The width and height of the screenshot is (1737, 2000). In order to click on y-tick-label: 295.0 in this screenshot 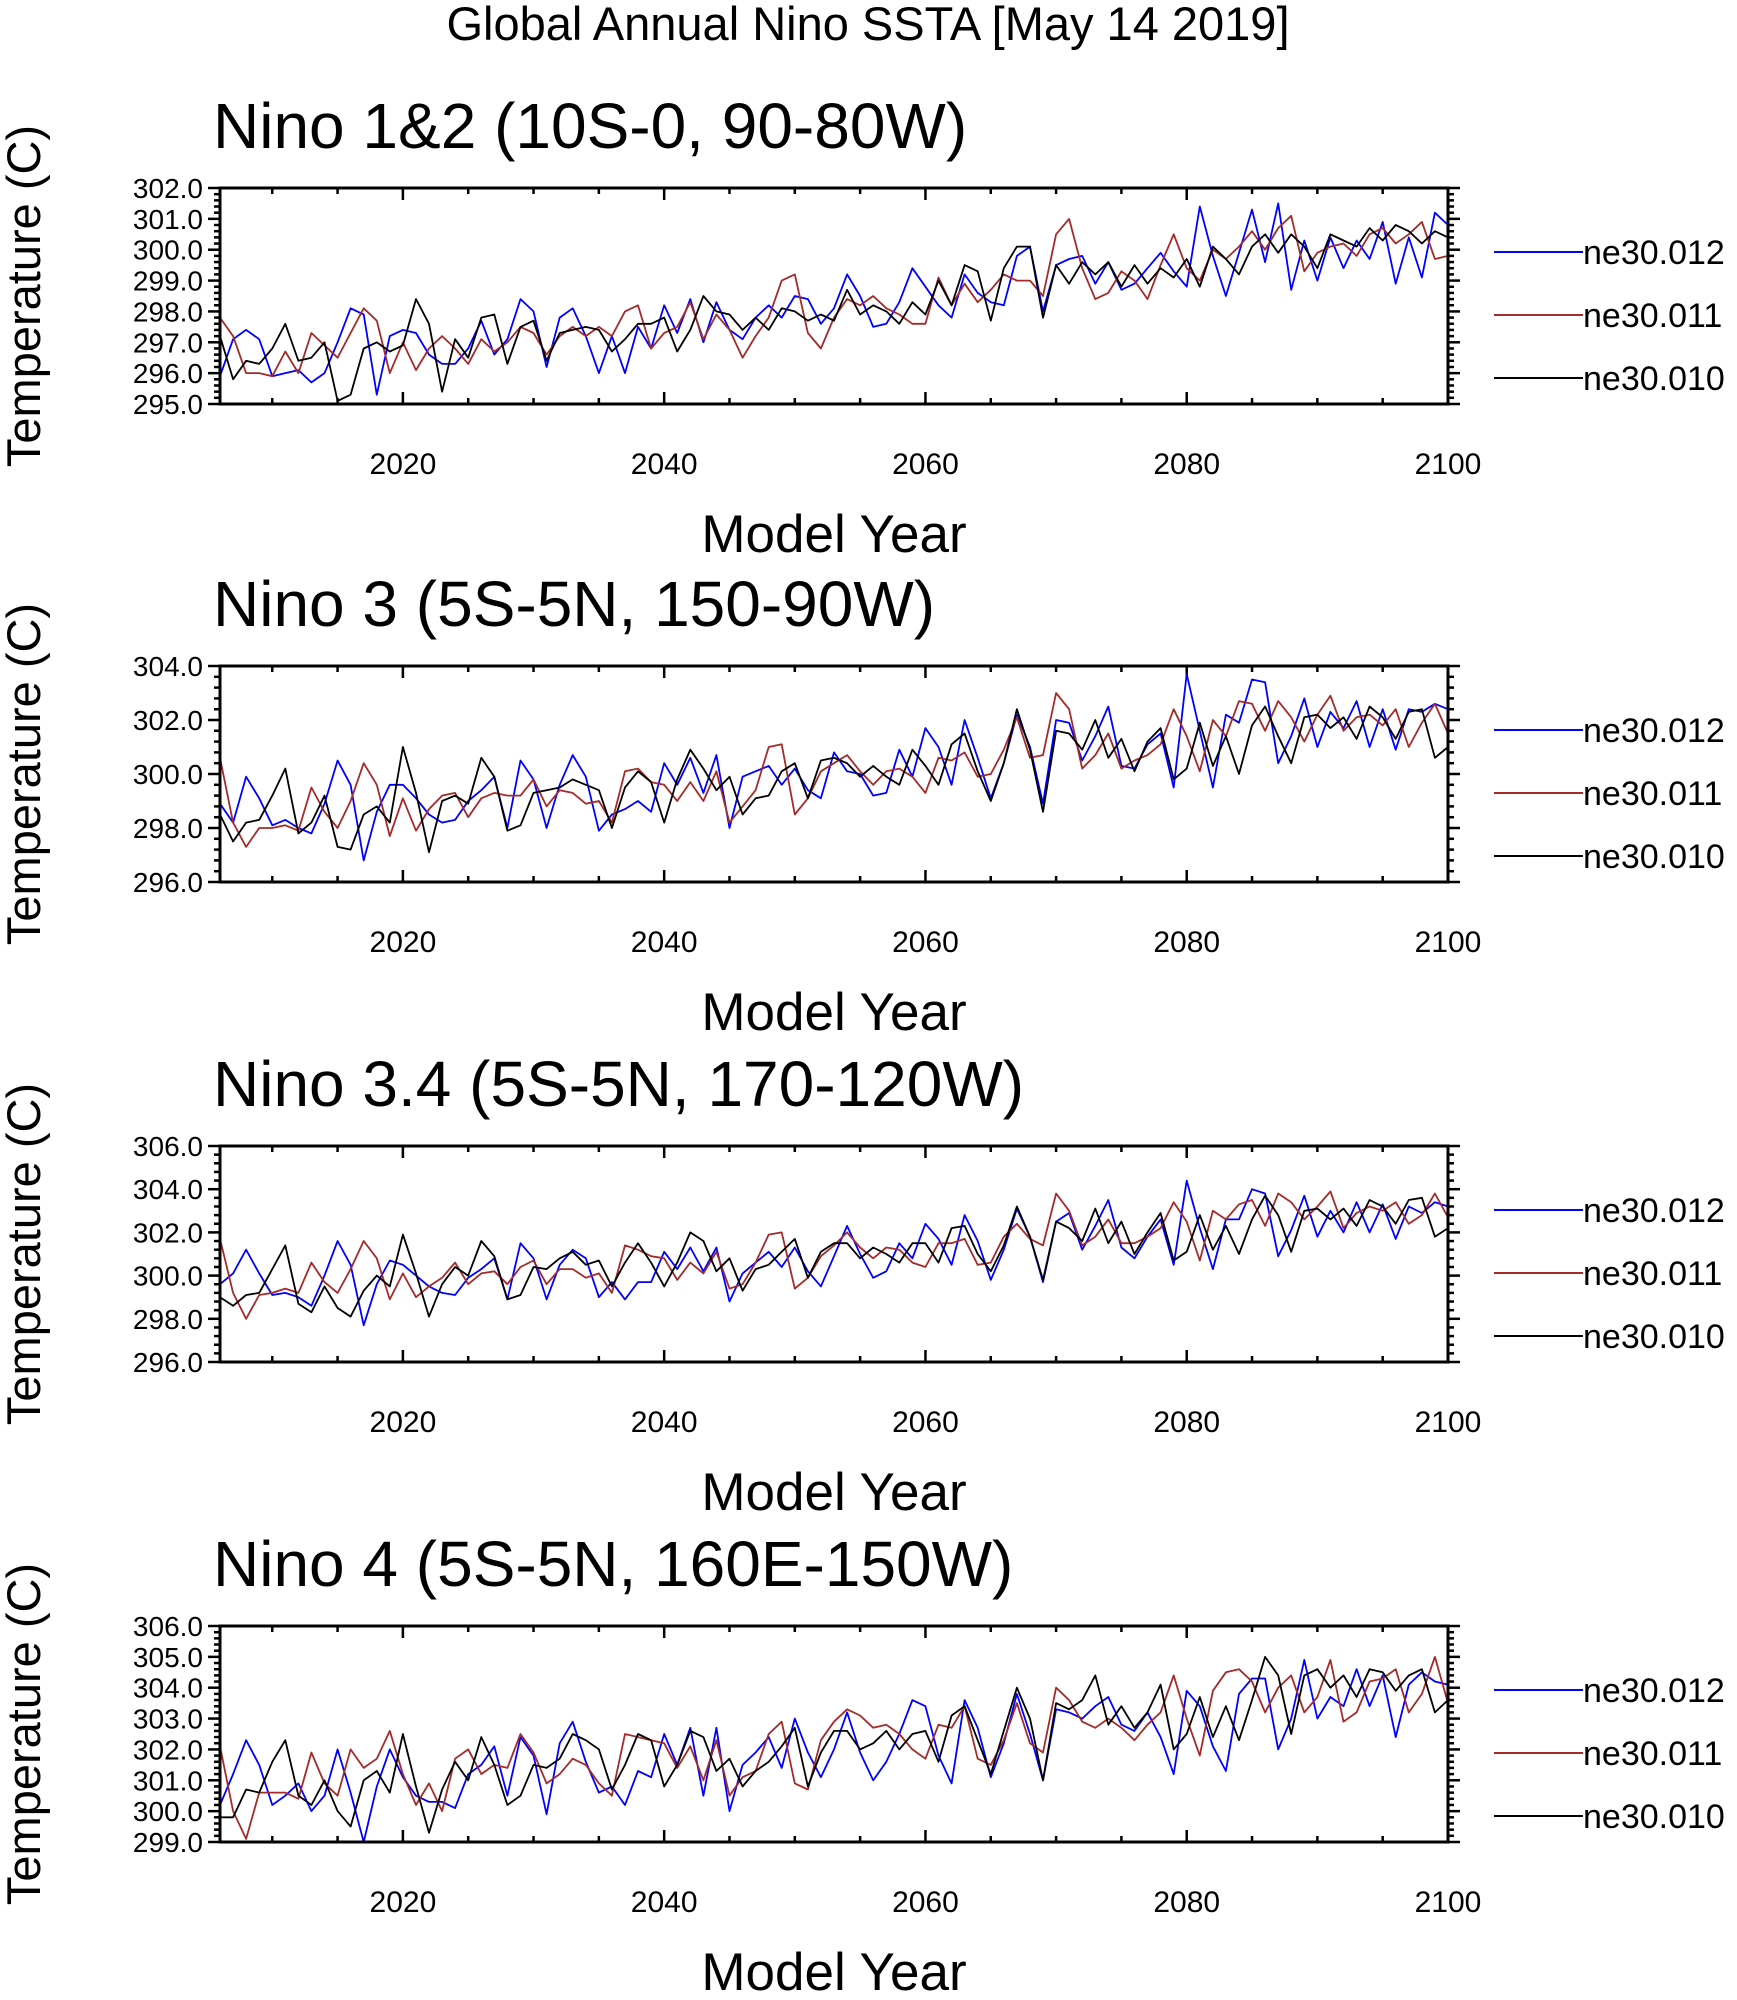, I will do `click(168, 404)`.